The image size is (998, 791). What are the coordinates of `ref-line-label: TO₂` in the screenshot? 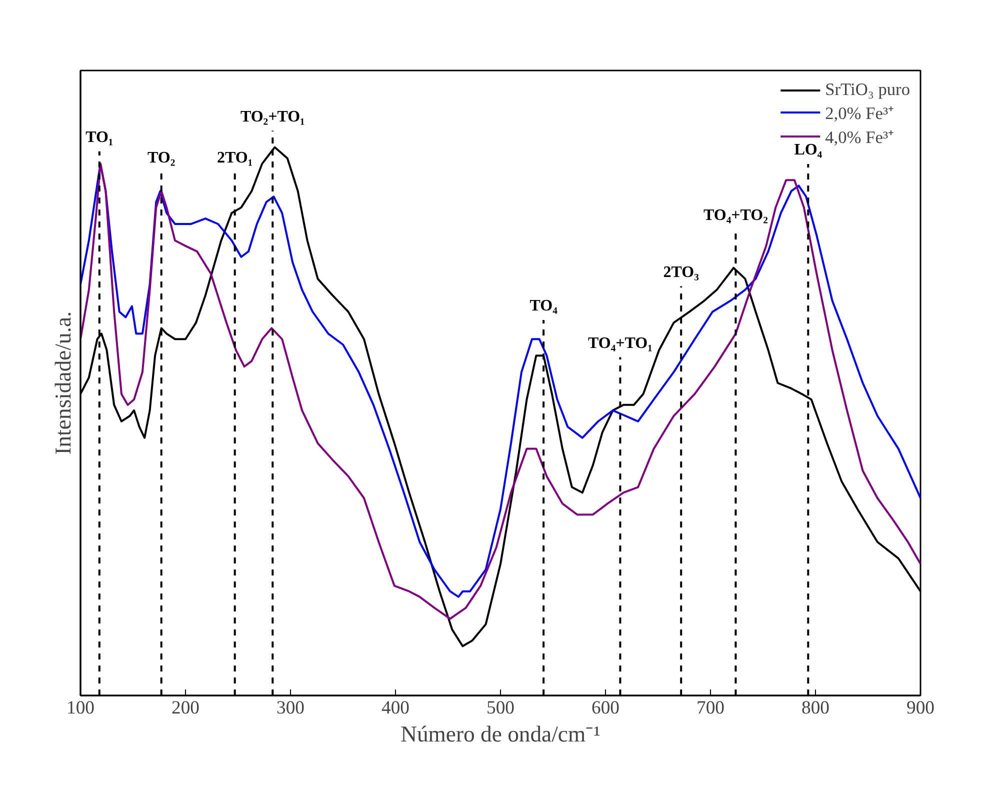 It's located at (162, 157).